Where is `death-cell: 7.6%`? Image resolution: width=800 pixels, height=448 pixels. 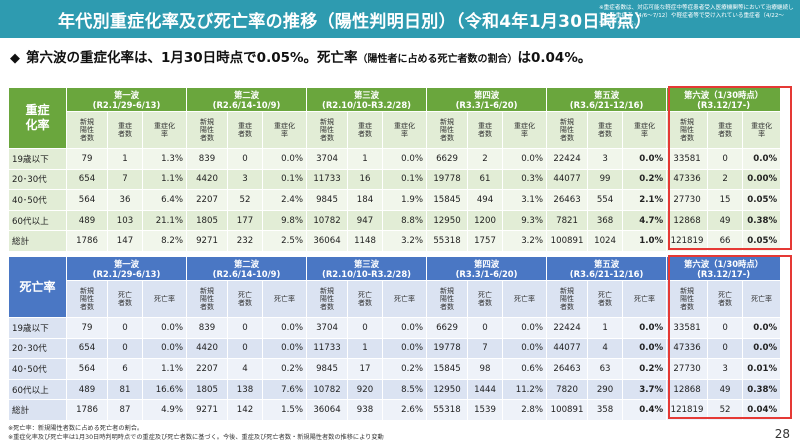 death-cell: 7.6% is located at coordinates (284, 389).